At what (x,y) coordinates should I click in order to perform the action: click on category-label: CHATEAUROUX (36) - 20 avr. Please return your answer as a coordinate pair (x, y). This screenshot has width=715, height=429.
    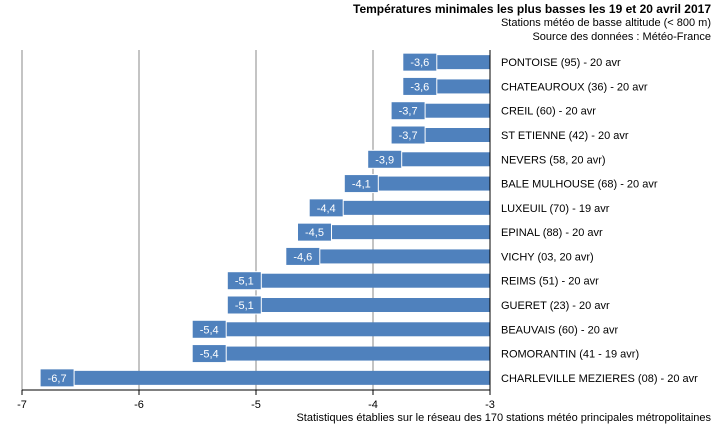
    Looking at the image, I should click on (574, 87).